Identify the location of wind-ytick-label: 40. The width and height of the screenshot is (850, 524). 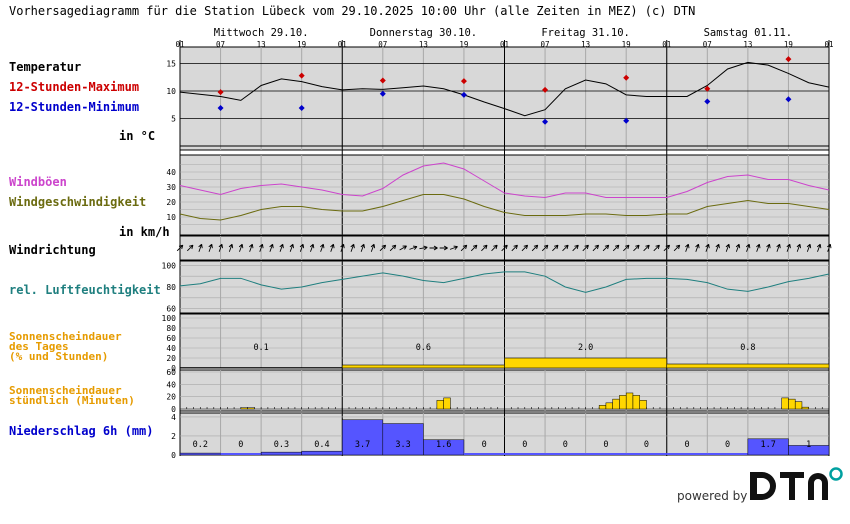
(171, 172).